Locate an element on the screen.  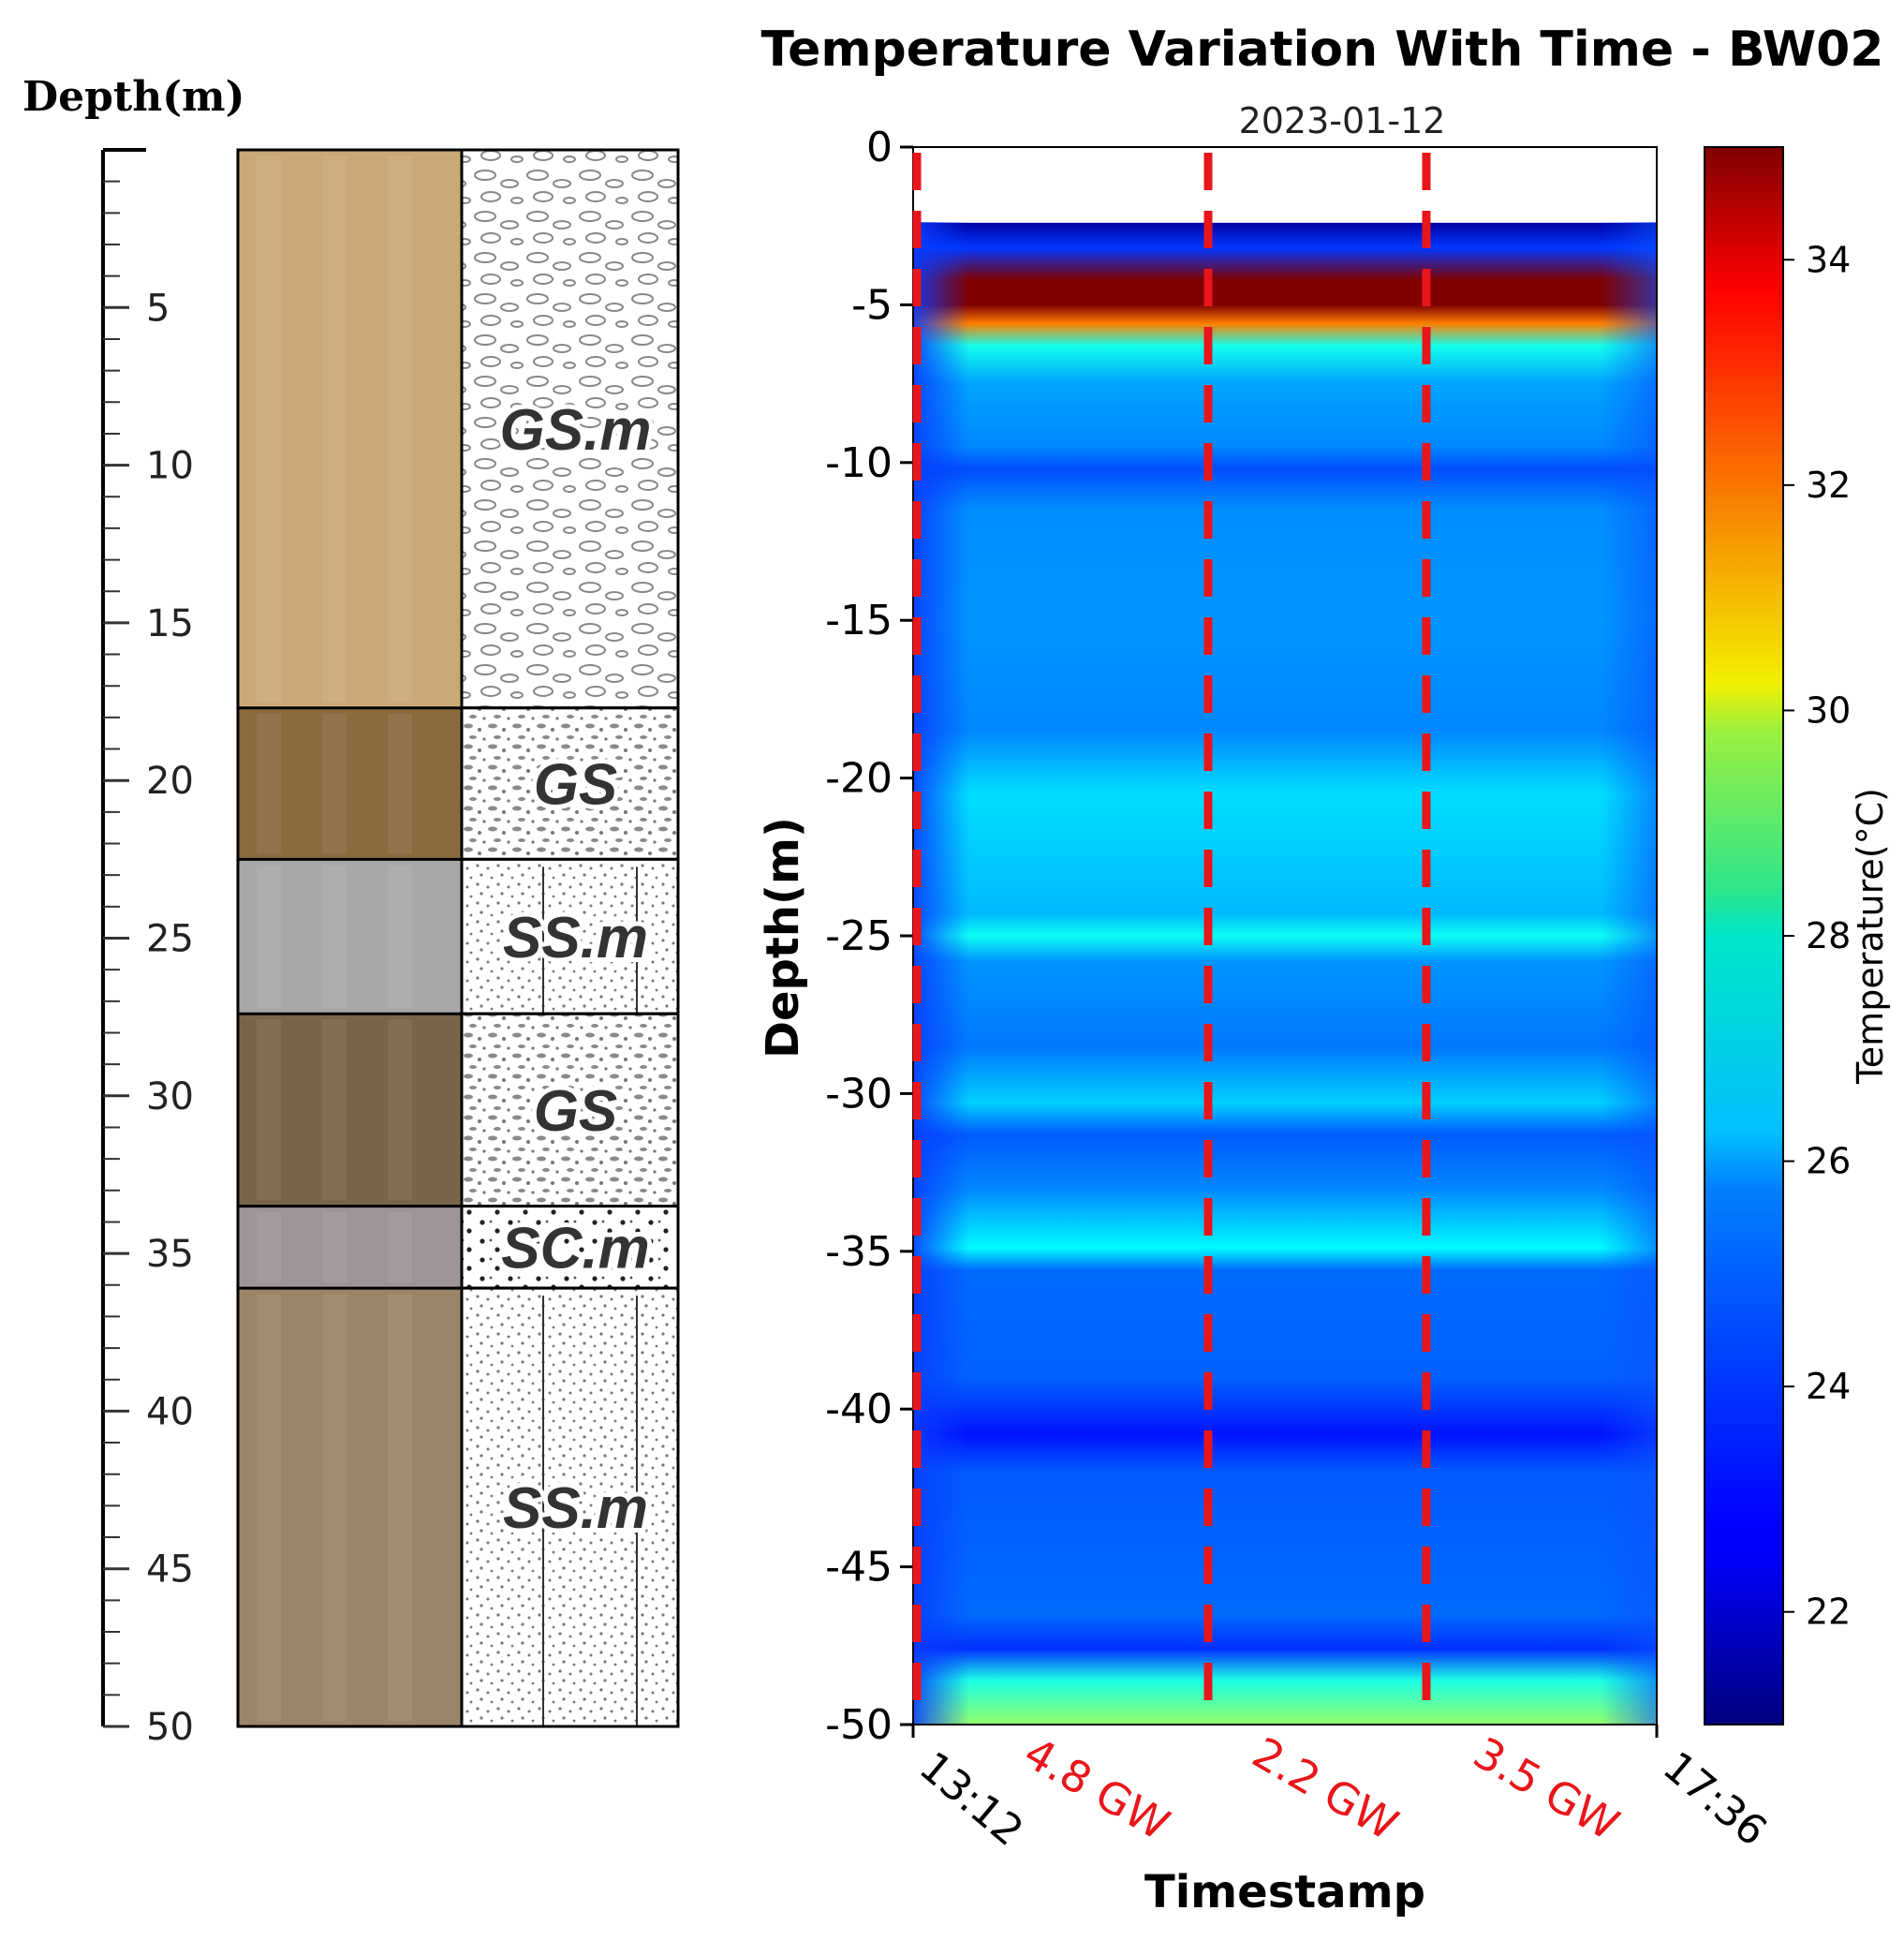
chart-title: Temperature Variation With Time - BW02 is located at coordinates (1322, 50).